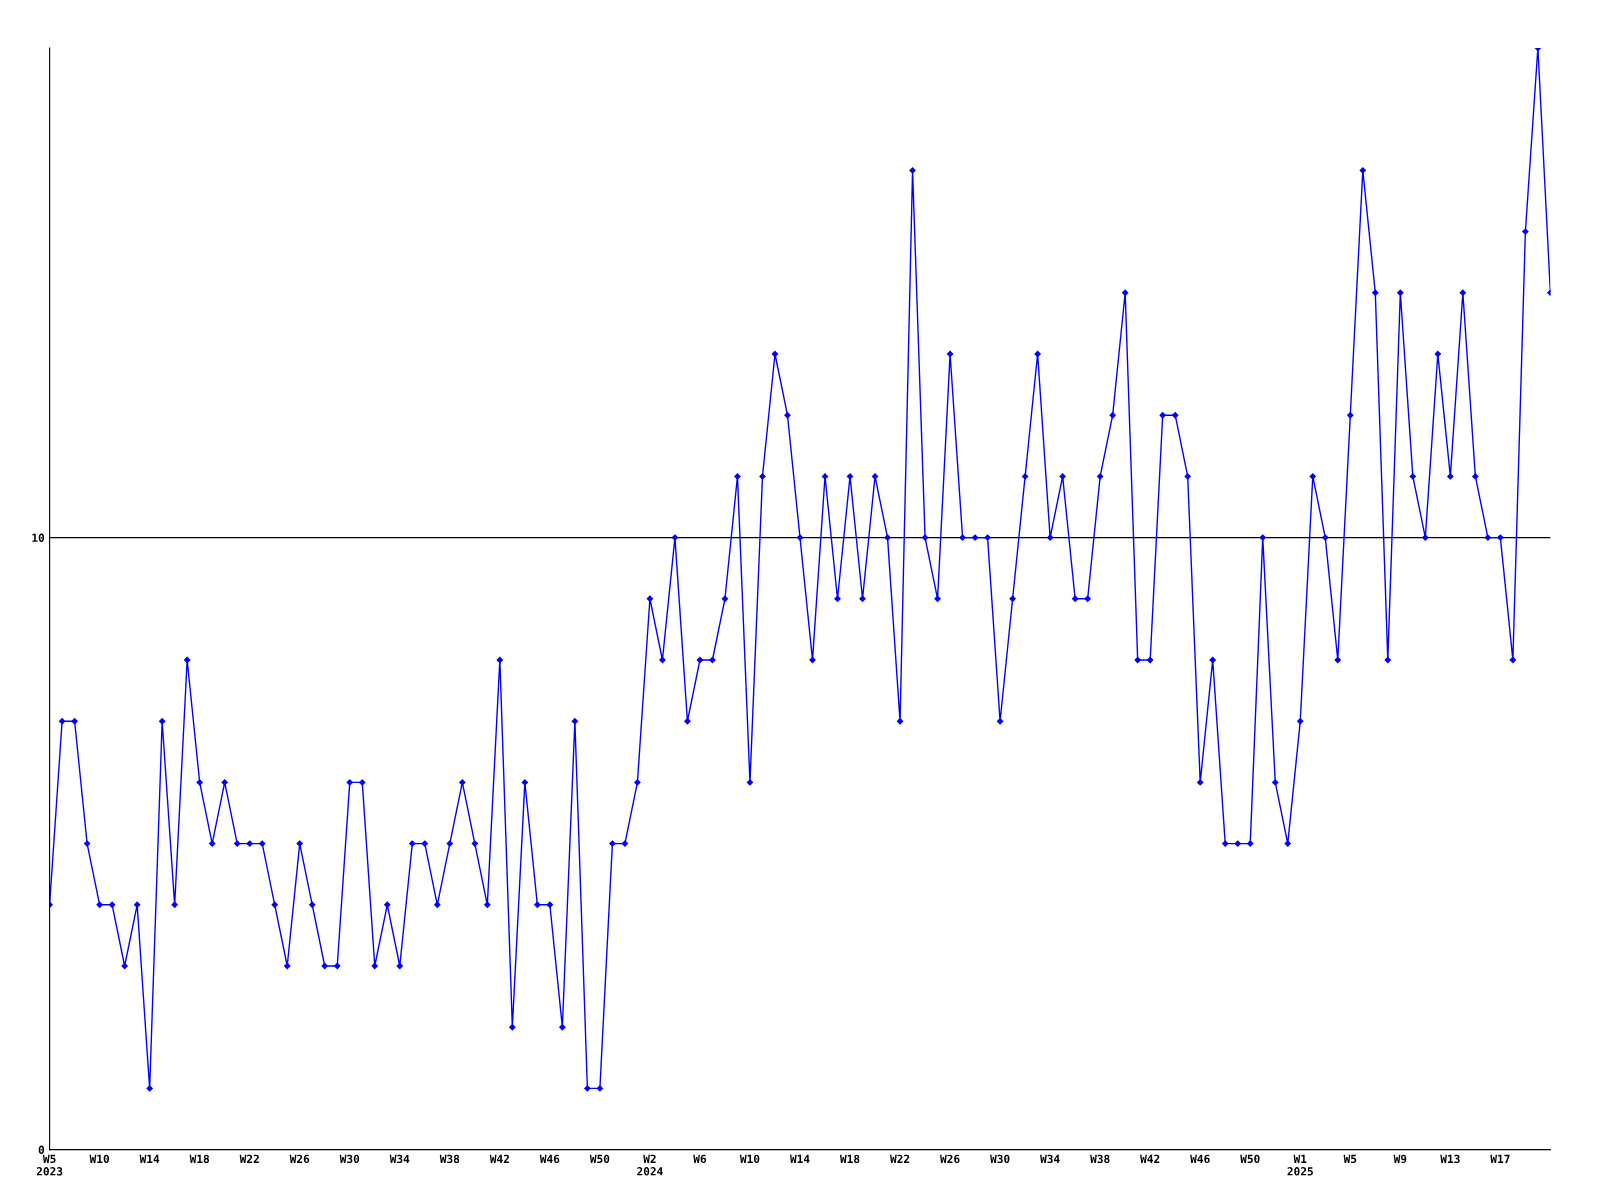 Image resolution: width=1600 pixels, height=1200 pixels. I want to click on x-tick-label: W1 2025, so click(1300, 1165).